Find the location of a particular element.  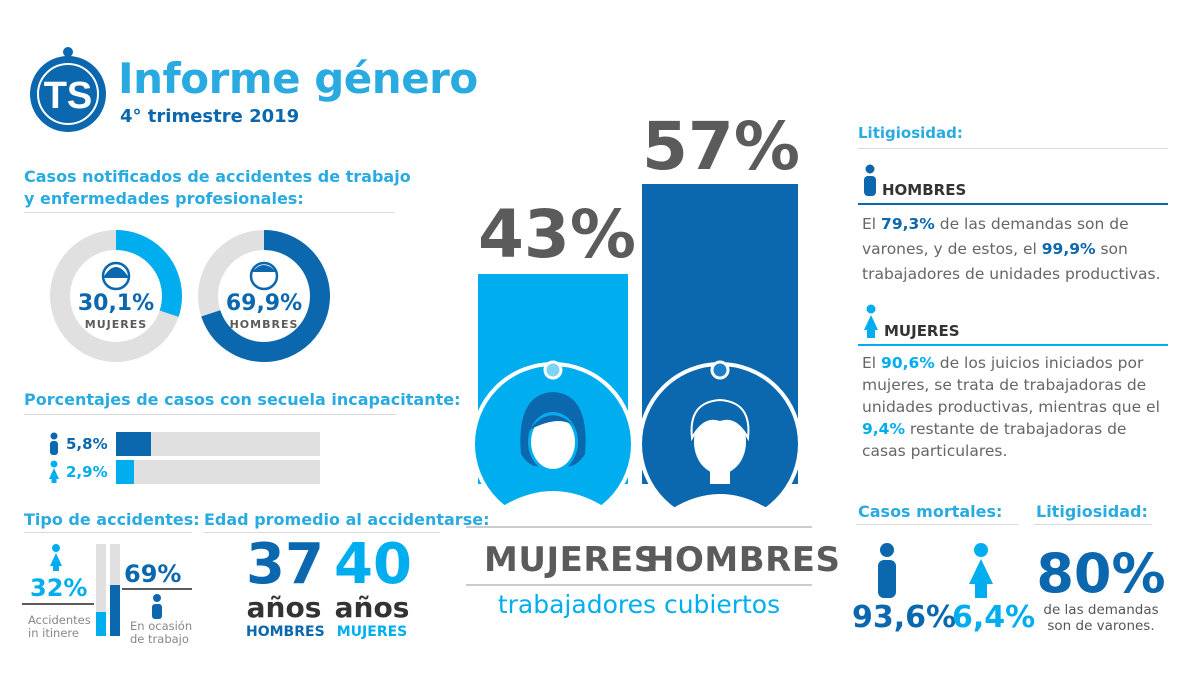

litigiosidad-heading: Litigiosidad: is located at coordinates (910, 133).